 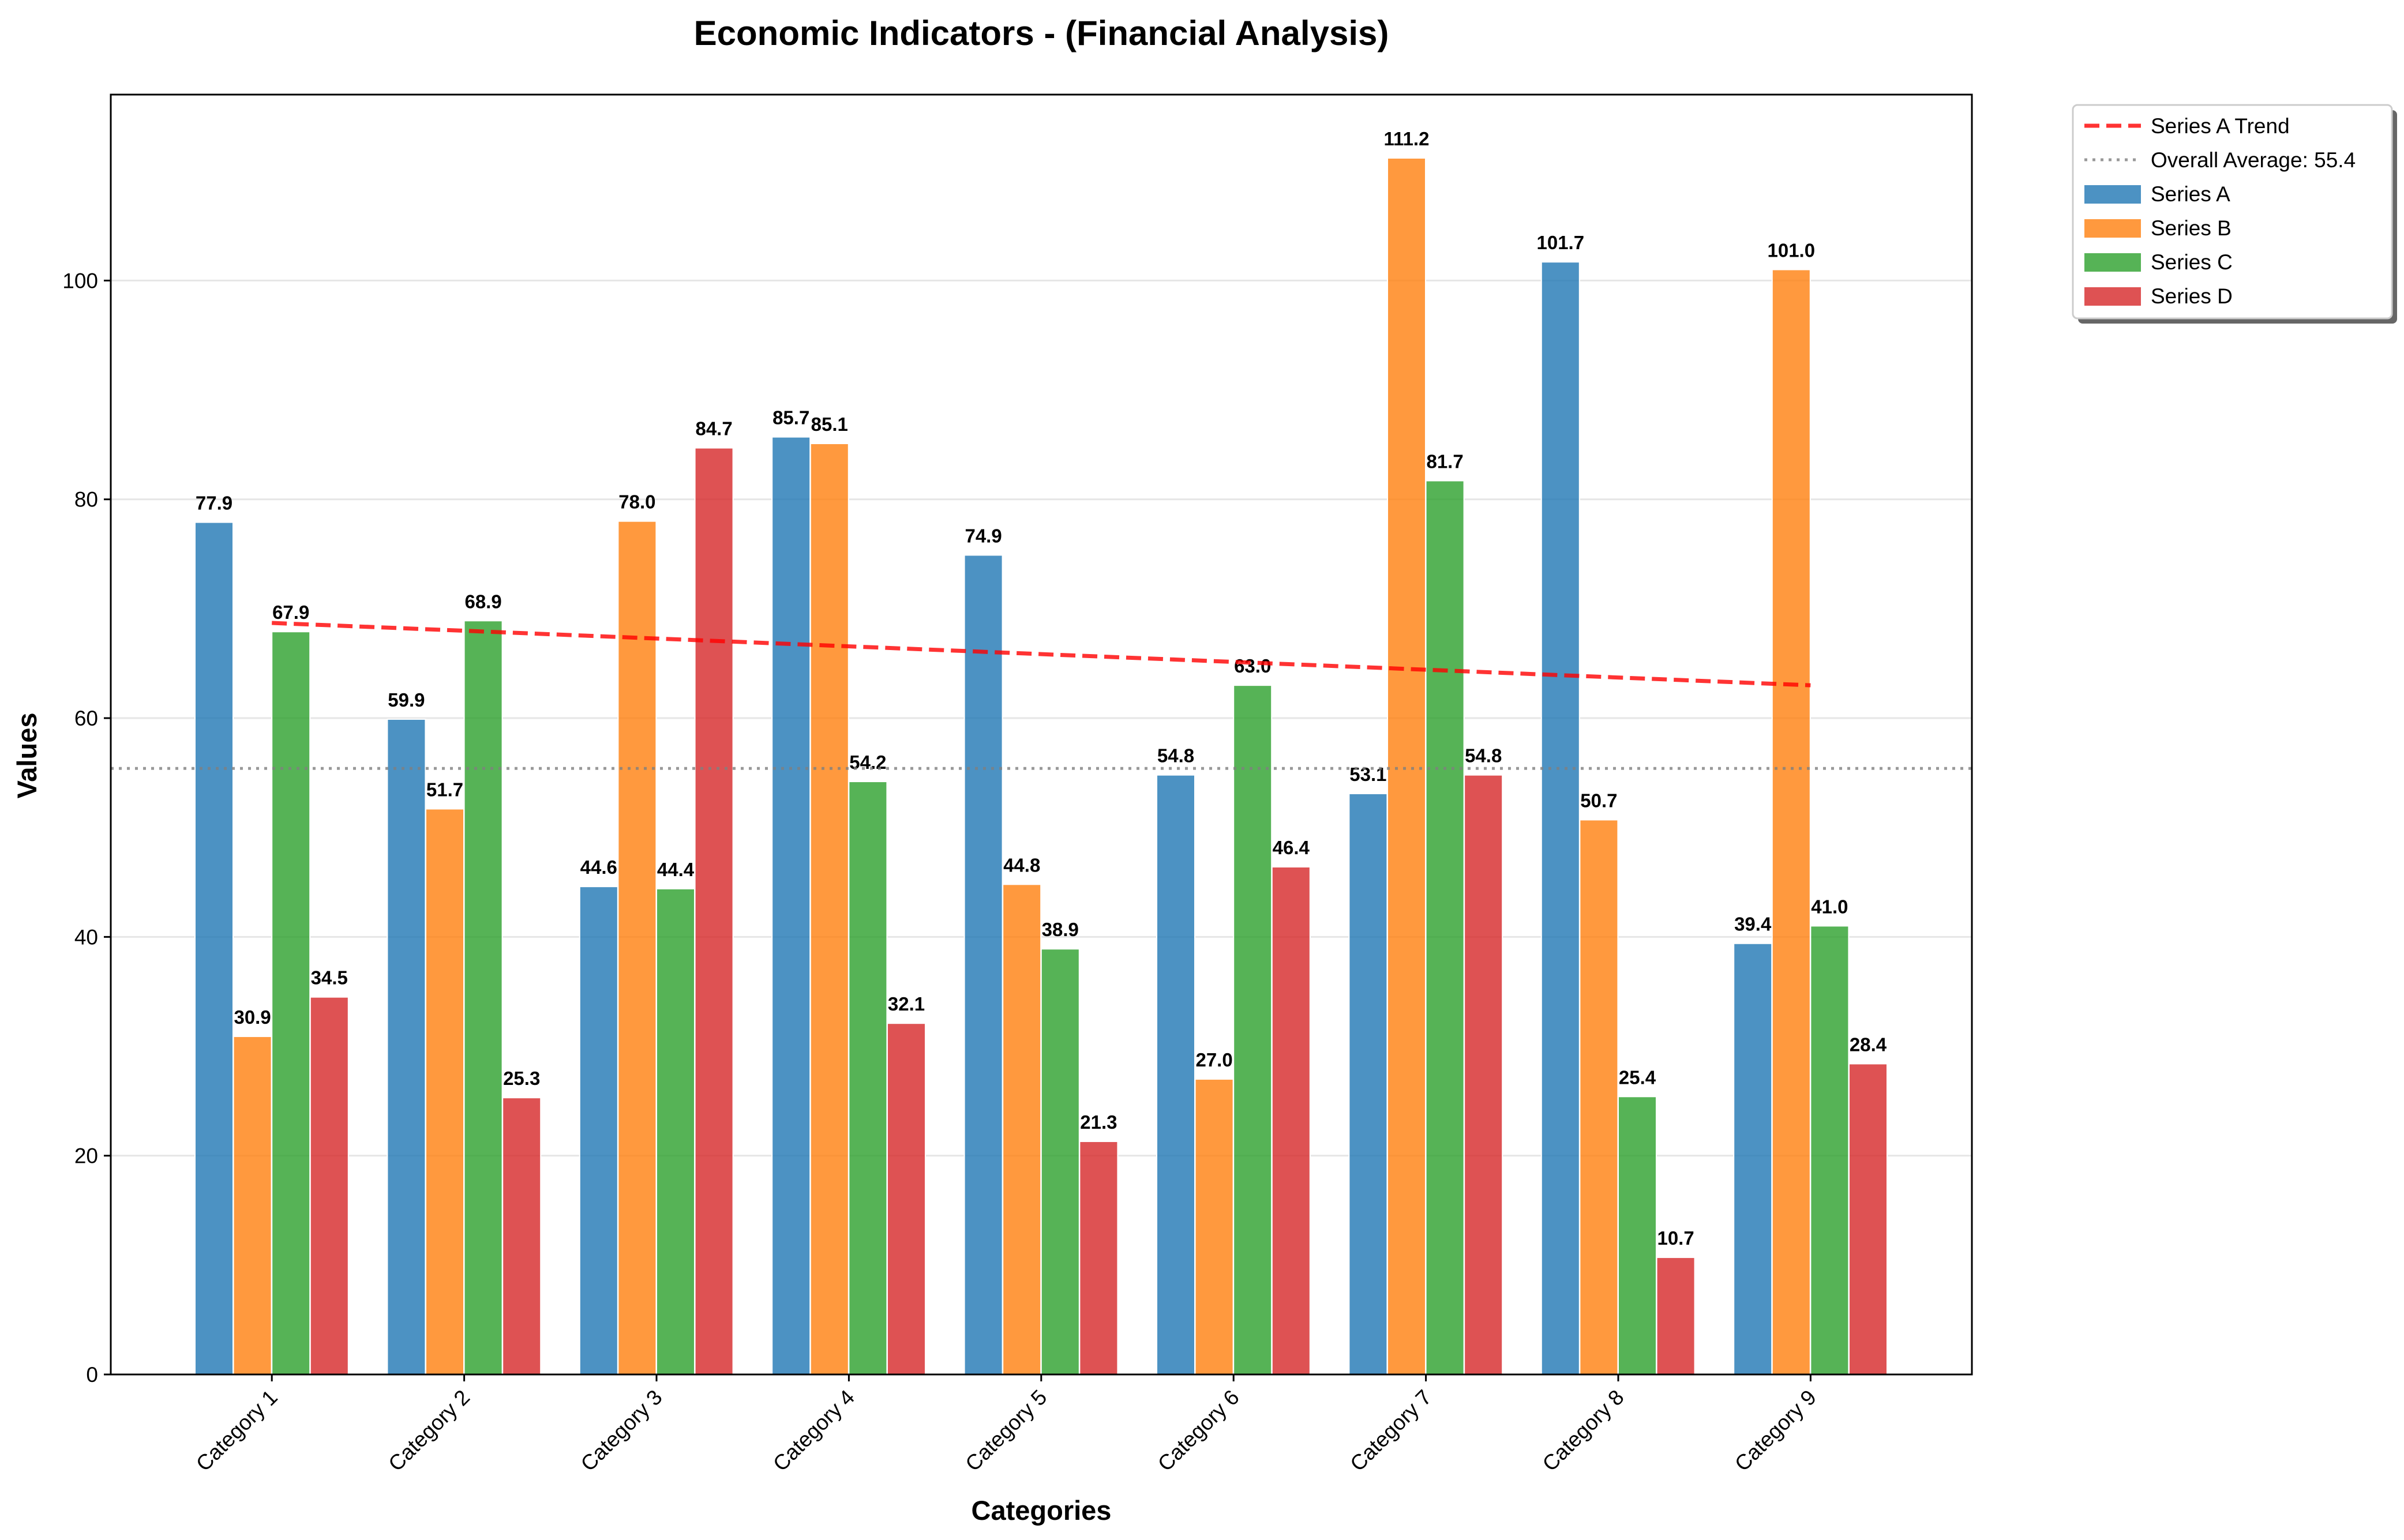 I want to click on bar-value-label: 44.4, so click(x=676, y=869).